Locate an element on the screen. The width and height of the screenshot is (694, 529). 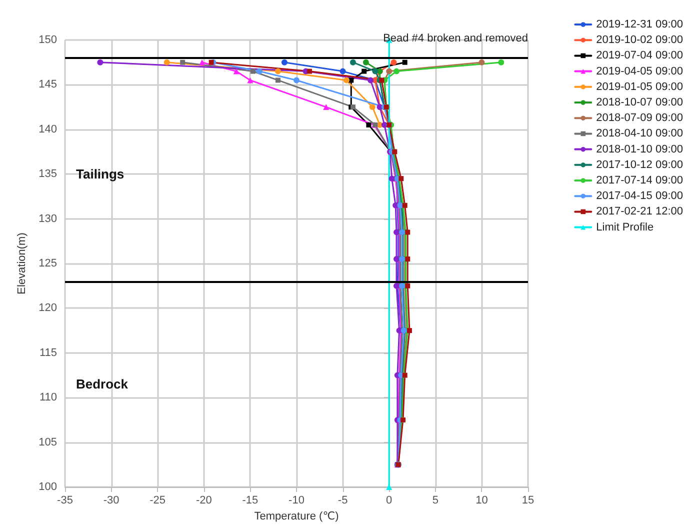
y-tick-label: 135 is located at coordinates (47, 174).